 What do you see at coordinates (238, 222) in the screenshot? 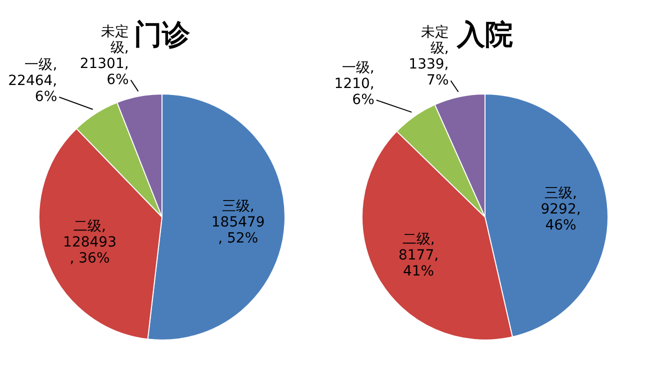
I see `slice-label: 三级, 185479 , 52%` at bounding box center [238, 222].